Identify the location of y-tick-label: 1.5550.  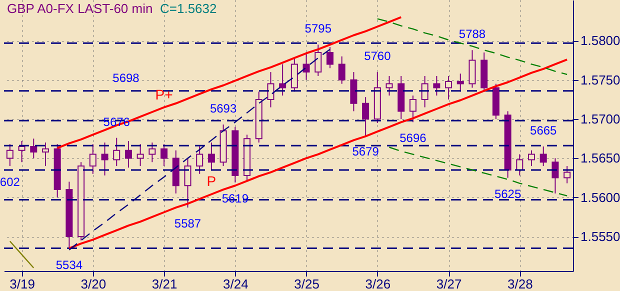
(600, 236).